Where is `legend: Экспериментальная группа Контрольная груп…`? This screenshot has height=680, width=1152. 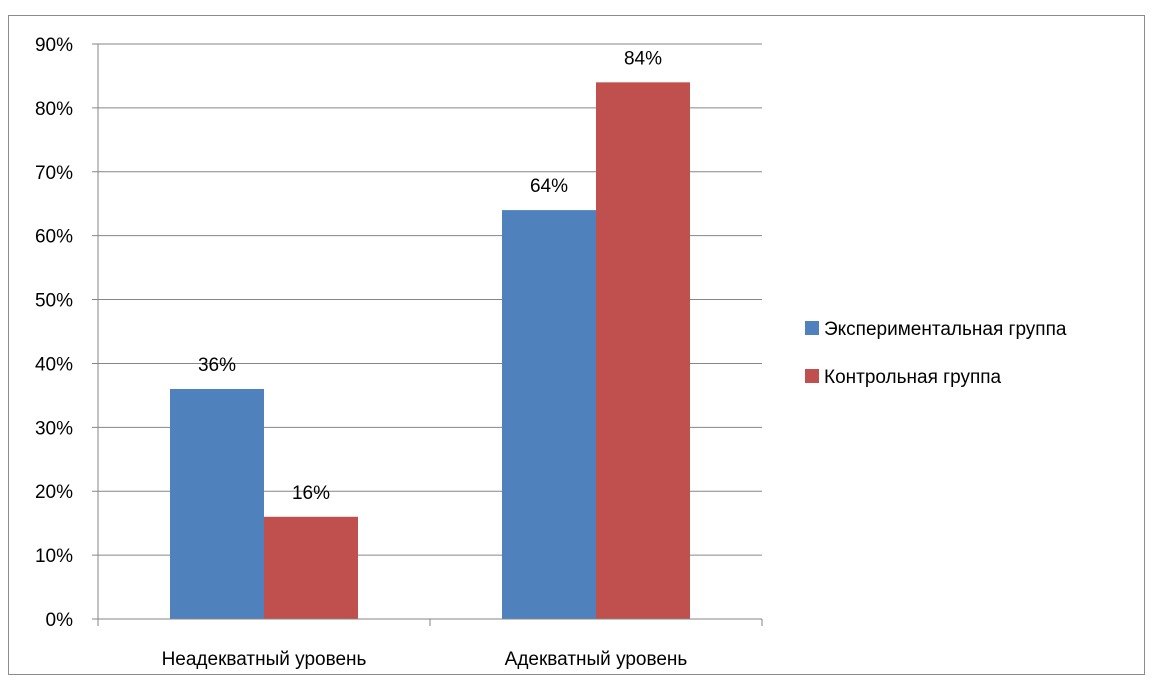 legend: Экспериментальная группа Контрольная груп… is located at coordinates (936, 353).